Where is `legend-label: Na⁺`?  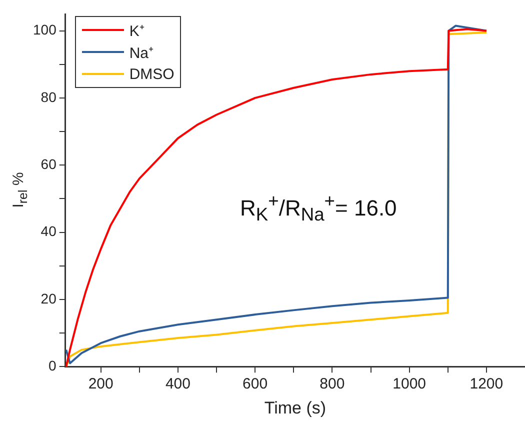 legend-label: Na⁺ is located at coordinates (141, 53).